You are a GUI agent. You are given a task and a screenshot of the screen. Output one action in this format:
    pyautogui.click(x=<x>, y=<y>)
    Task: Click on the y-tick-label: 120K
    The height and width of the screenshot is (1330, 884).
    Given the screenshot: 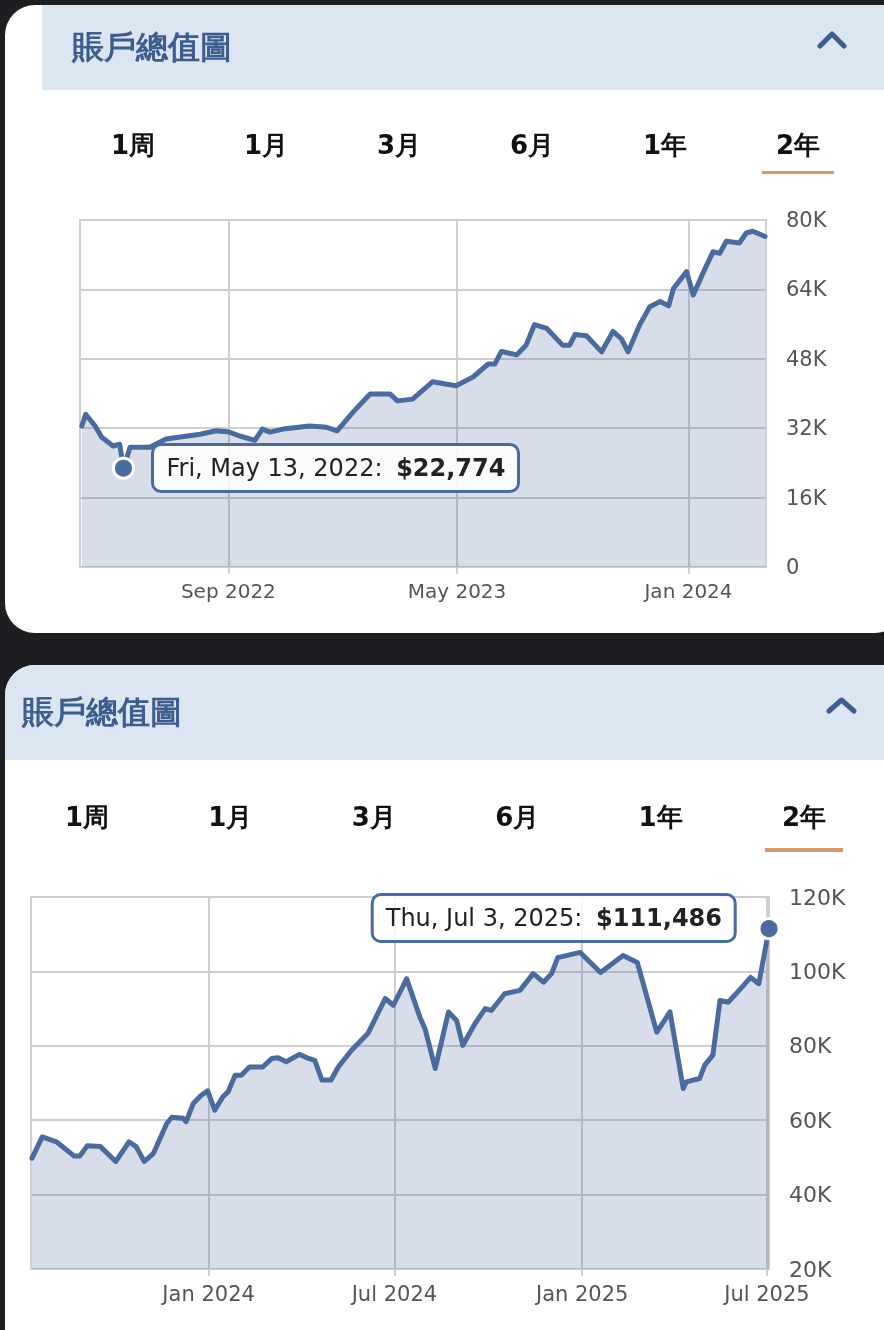 What is the action you would take?
    pyautogui.click(x=817, y=897)
    